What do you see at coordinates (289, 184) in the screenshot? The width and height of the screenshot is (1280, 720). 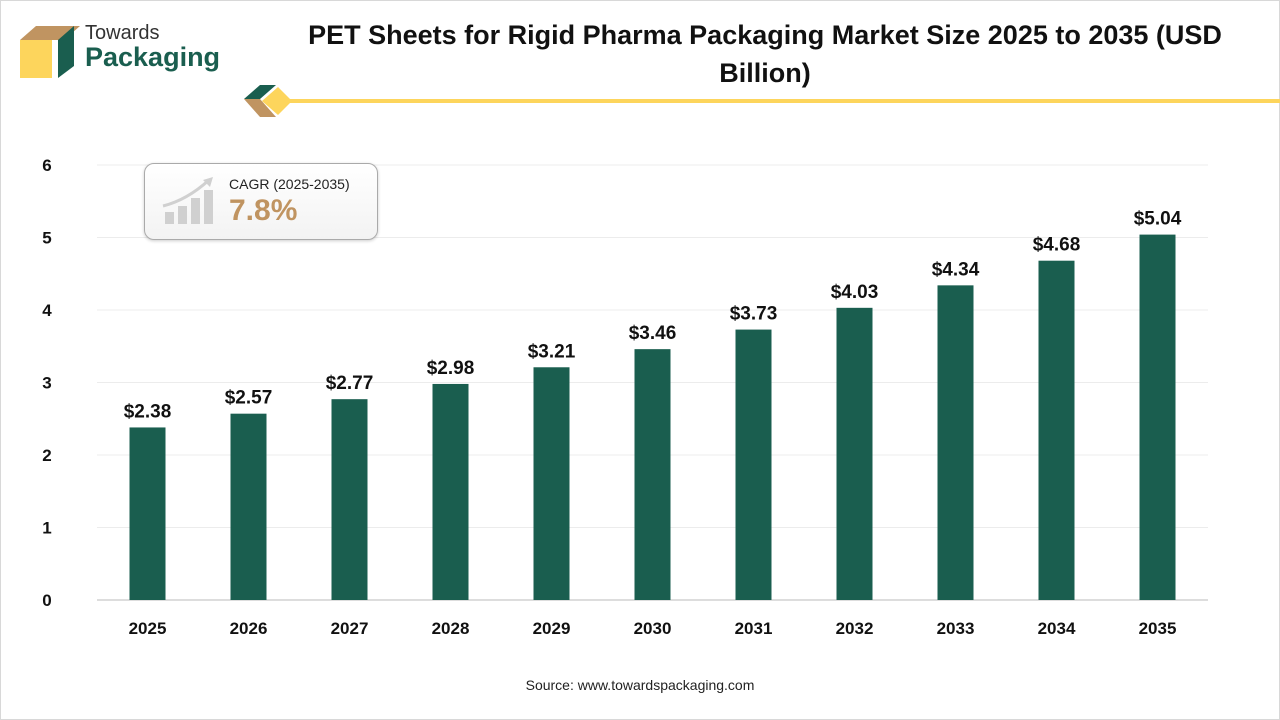 I see `cagr-label: CAGR (2025-2035)` at bounding box center [289, 184].